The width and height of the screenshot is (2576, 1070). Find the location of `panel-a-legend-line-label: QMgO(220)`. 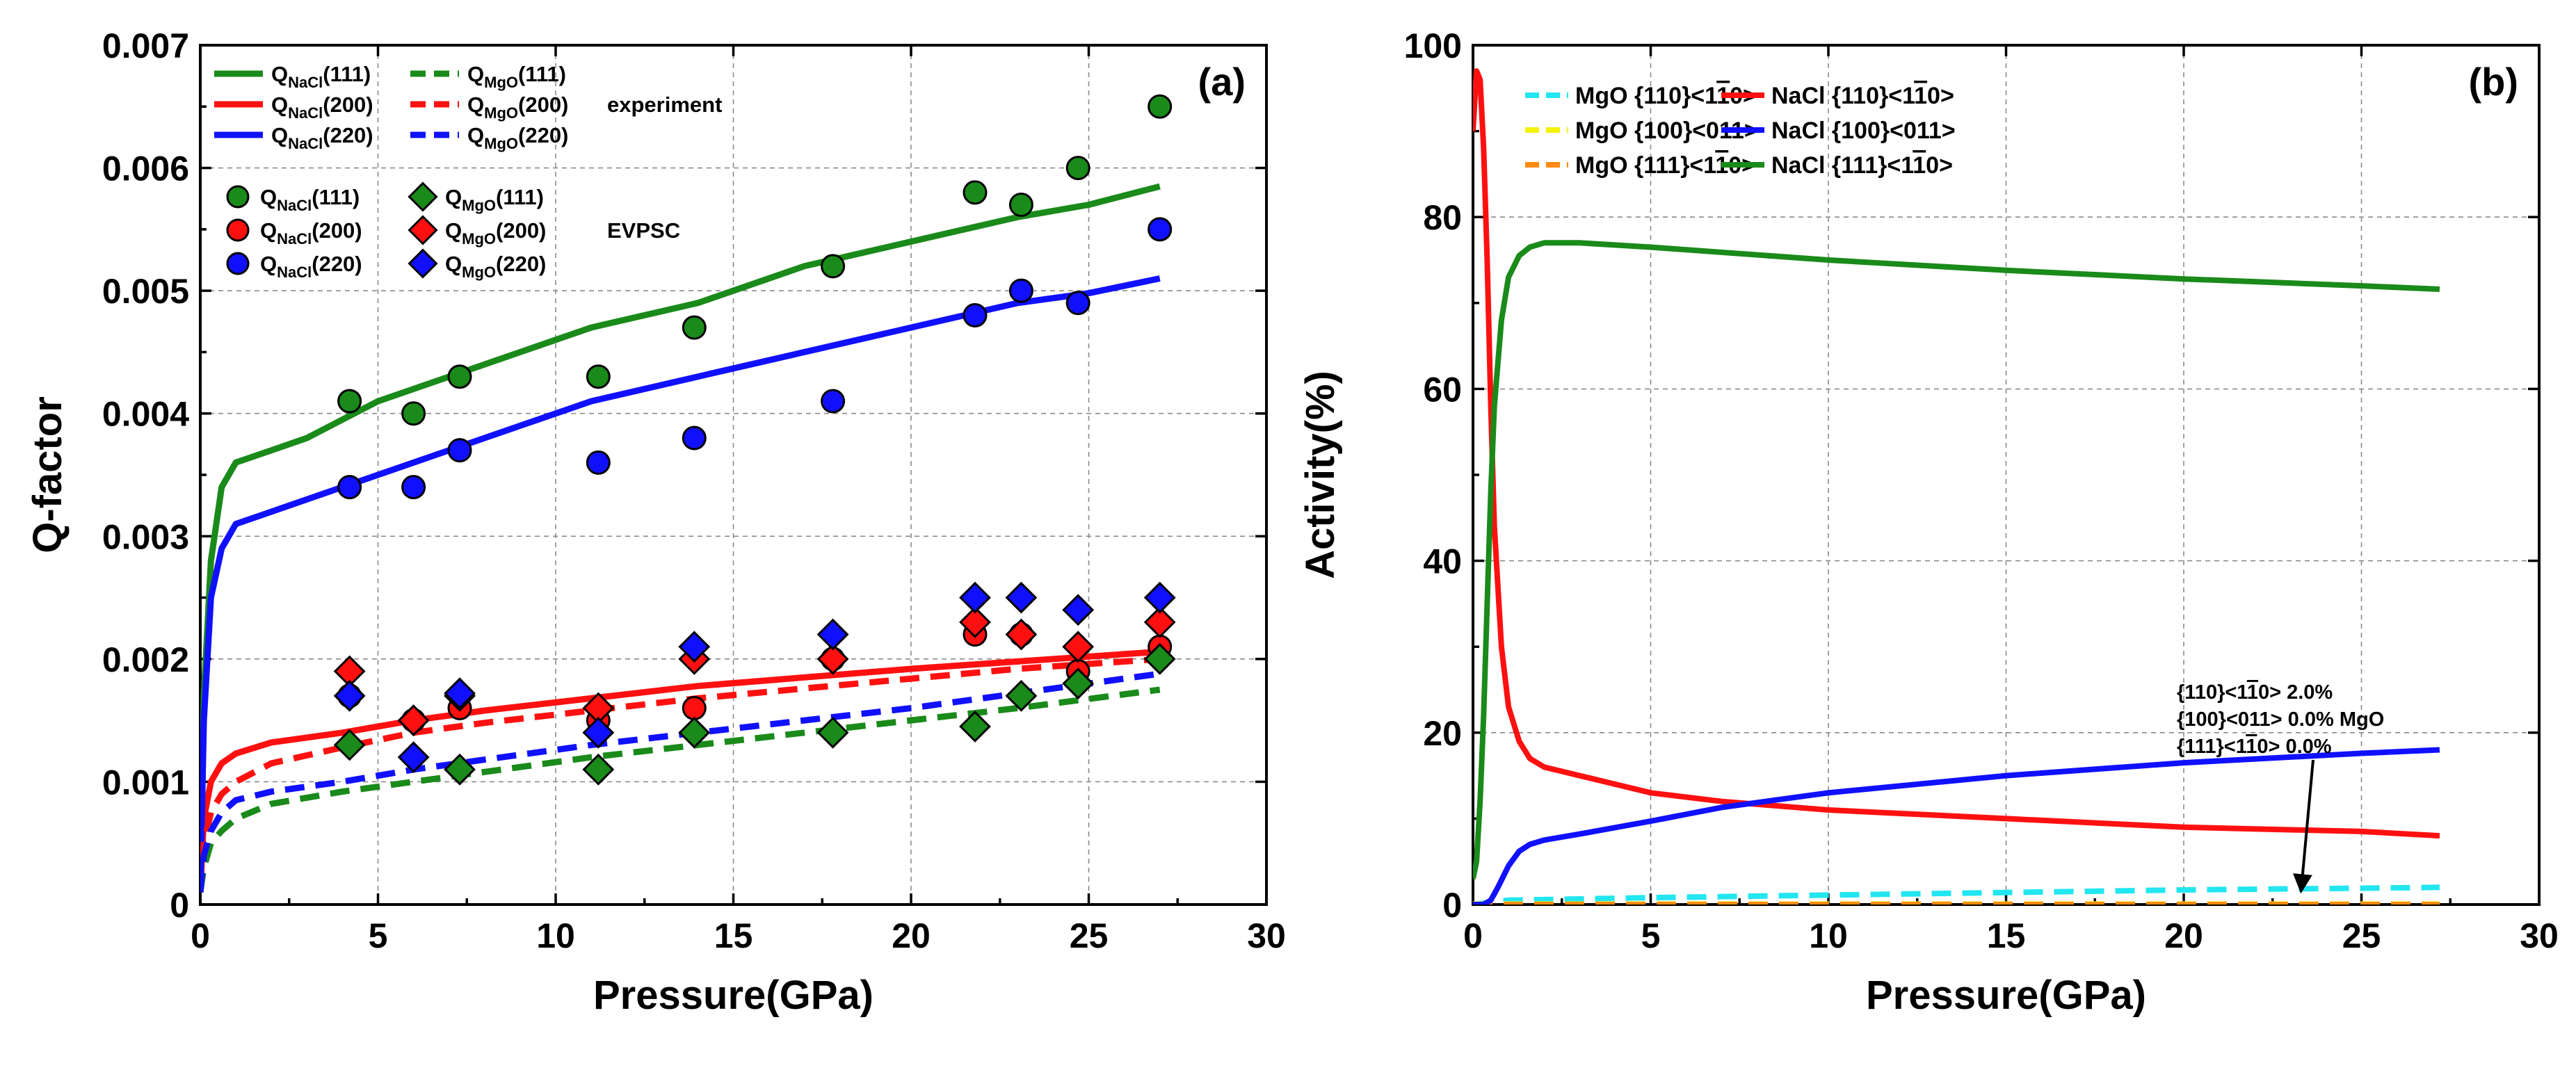

panel-a-legend-line-label: QMgO(220) is located at coordinates (517, 137).